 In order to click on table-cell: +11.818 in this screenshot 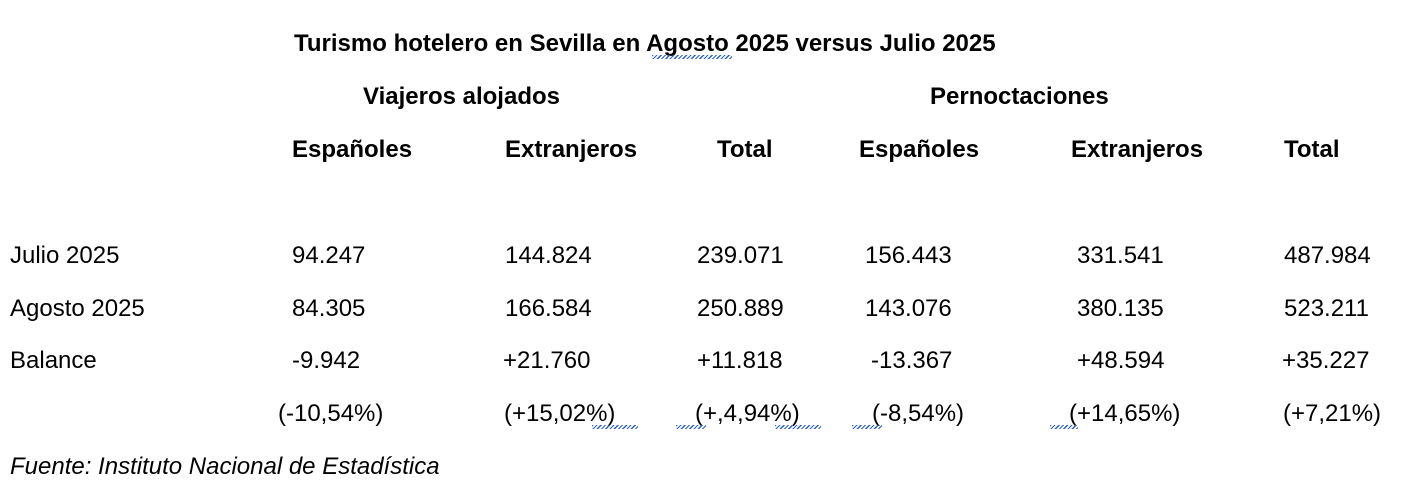, I will do `click(740, 360)`.